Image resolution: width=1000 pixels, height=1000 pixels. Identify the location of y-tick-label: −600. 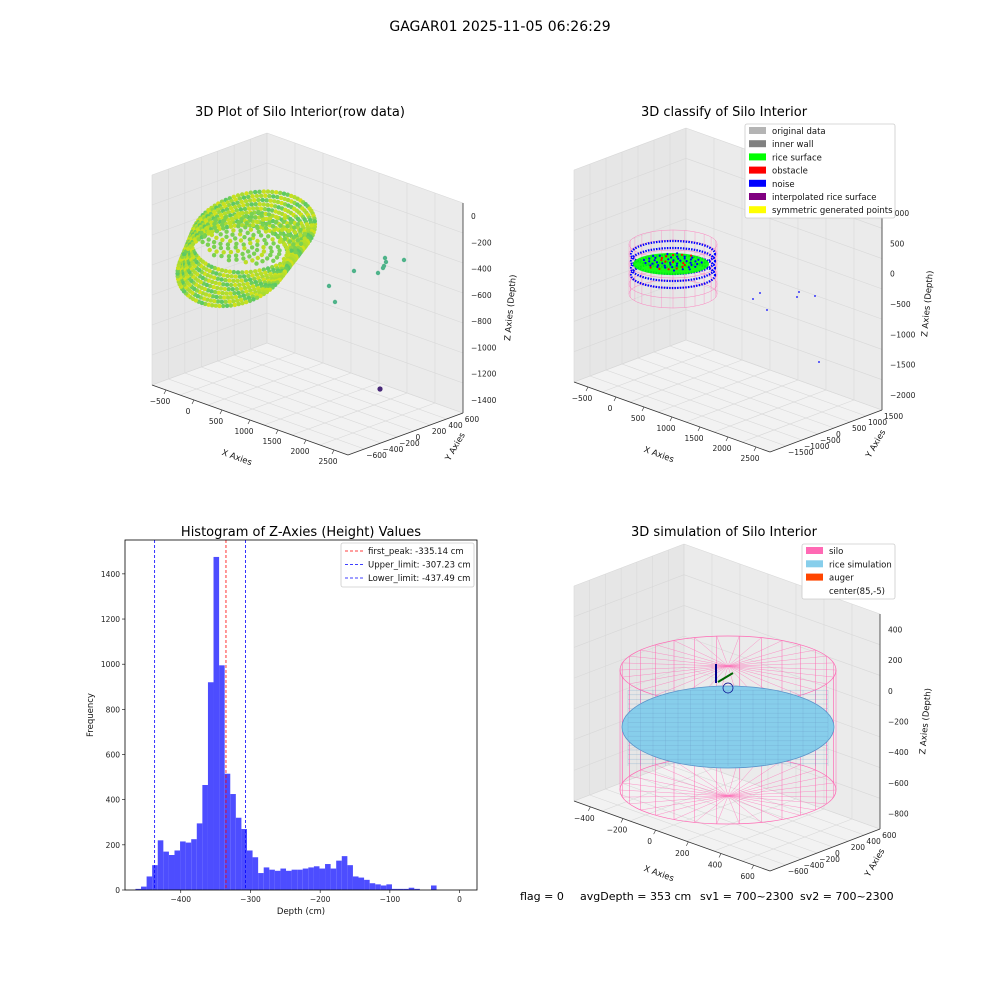
(798, 871).